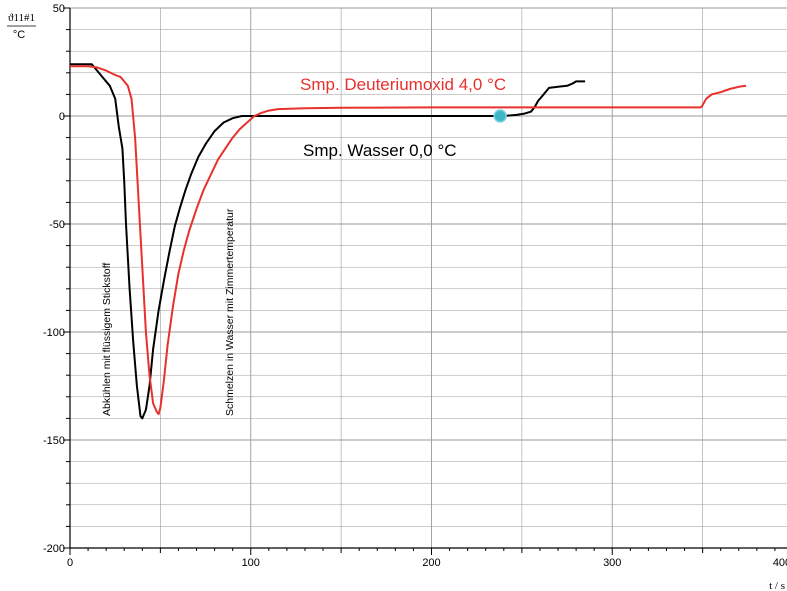 This screenshot has width=787, height=591. What do you see at coordinates (62, 117) in the screenshot?
I see `y-tick-label: 0` at bounding box center [62, 117].